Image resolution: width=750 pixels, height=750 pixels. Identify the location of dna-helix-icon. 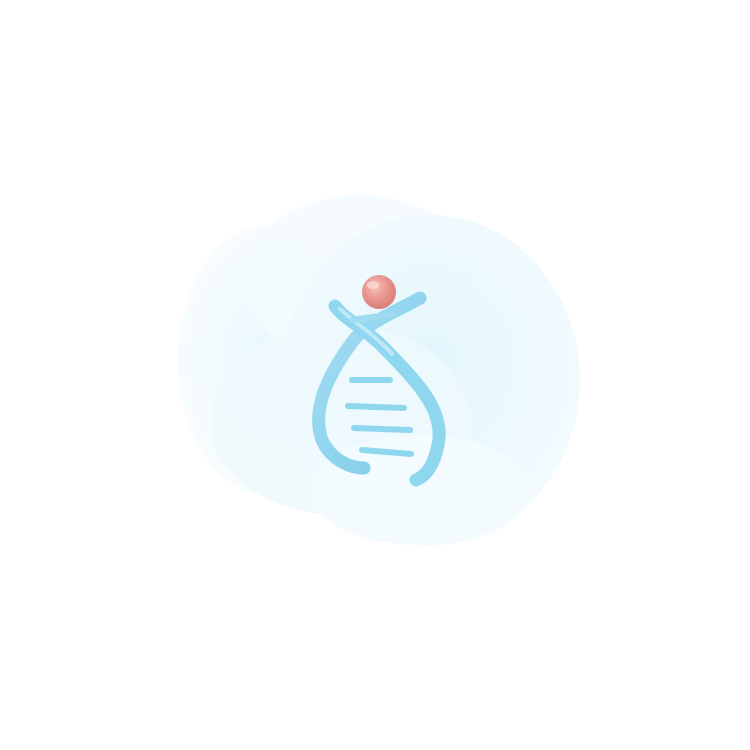
(379, 389).